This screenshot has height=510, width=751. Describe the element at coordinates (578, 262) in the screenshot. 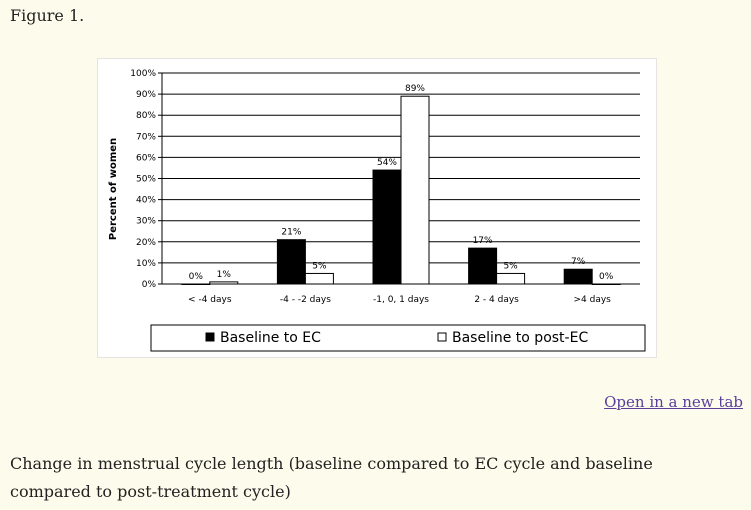

I see `data-label: 7%` at that location.